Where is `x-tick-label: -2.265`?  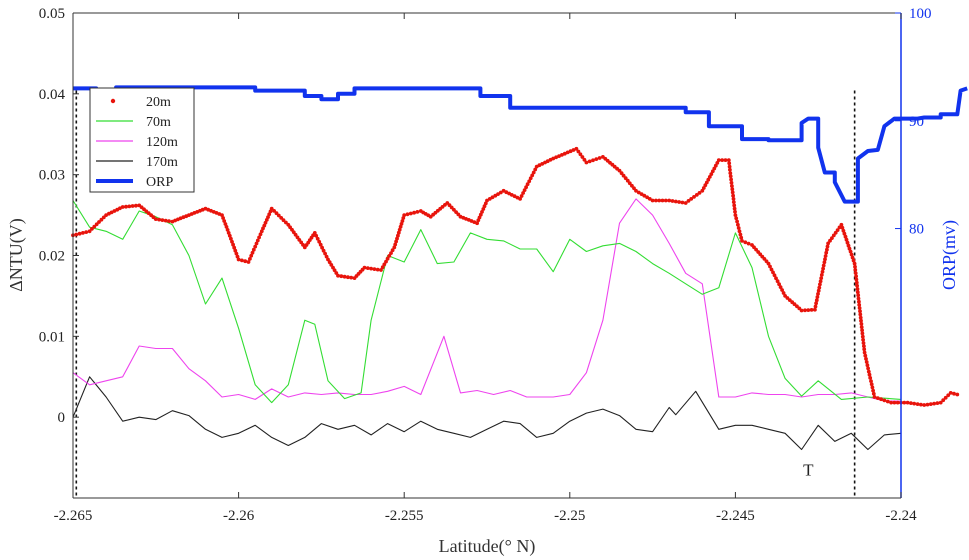 x-tick-label: -2.265 is located at coordinates (73, 516).